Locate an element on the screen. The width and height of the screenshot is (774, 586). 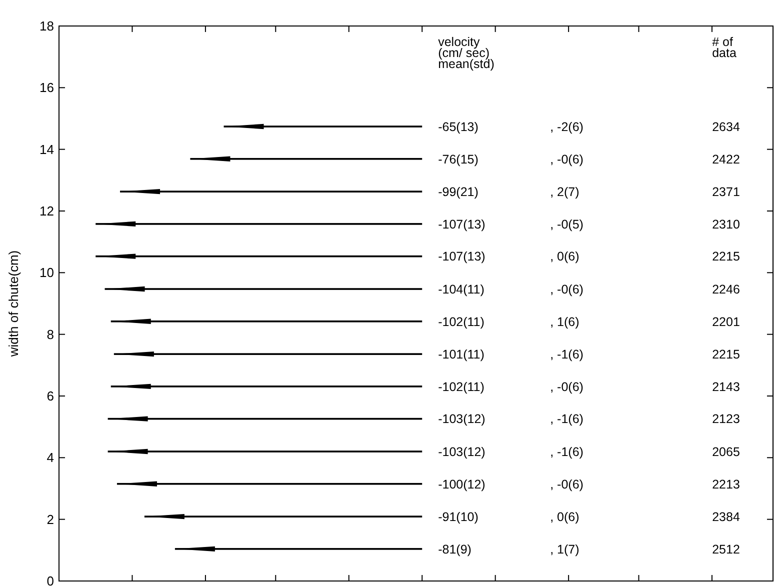
y-tick-label: 12 is located at coordinates (47, 211).